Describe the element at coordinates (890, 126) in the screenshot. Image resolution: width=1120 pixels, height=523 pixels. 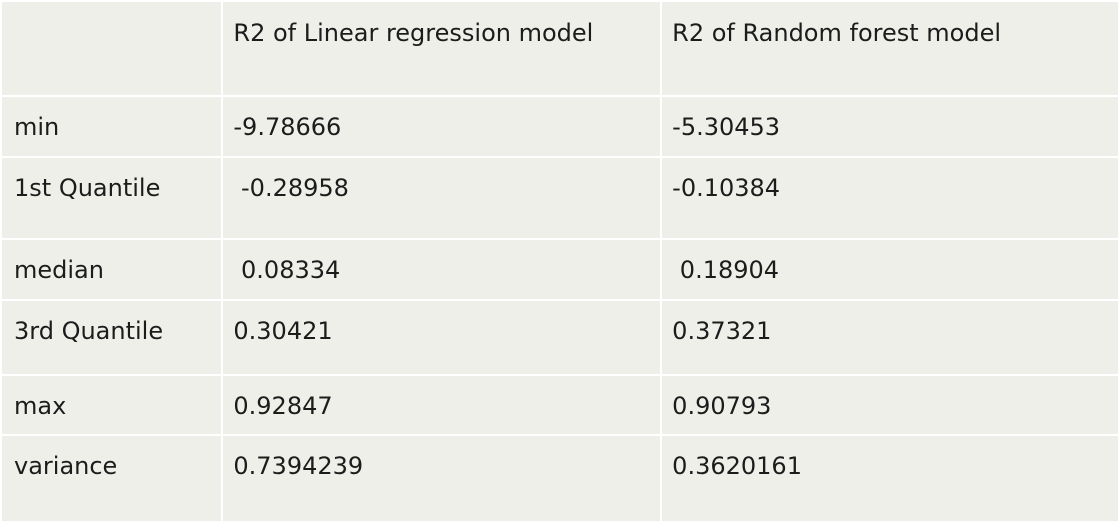
I see `forest-value: -5.30453` at that location.